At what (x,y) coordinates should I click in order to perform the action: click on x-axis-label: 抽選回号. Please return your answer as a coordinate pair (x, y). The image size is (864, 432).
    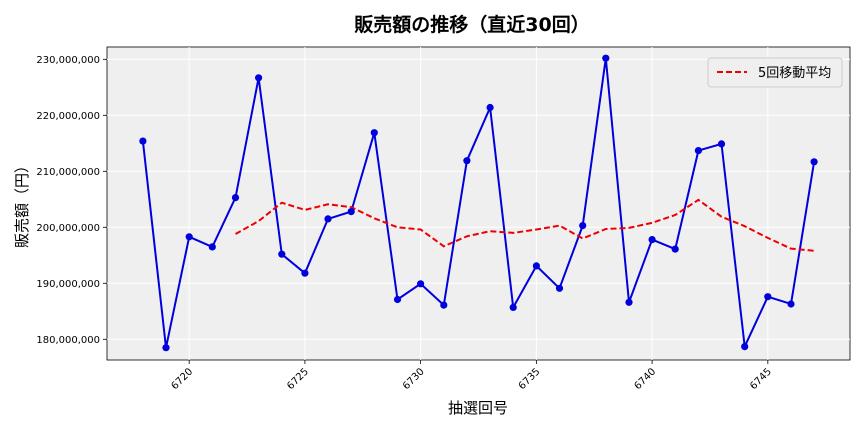
    Looking at the image, I should click on (478, 408).